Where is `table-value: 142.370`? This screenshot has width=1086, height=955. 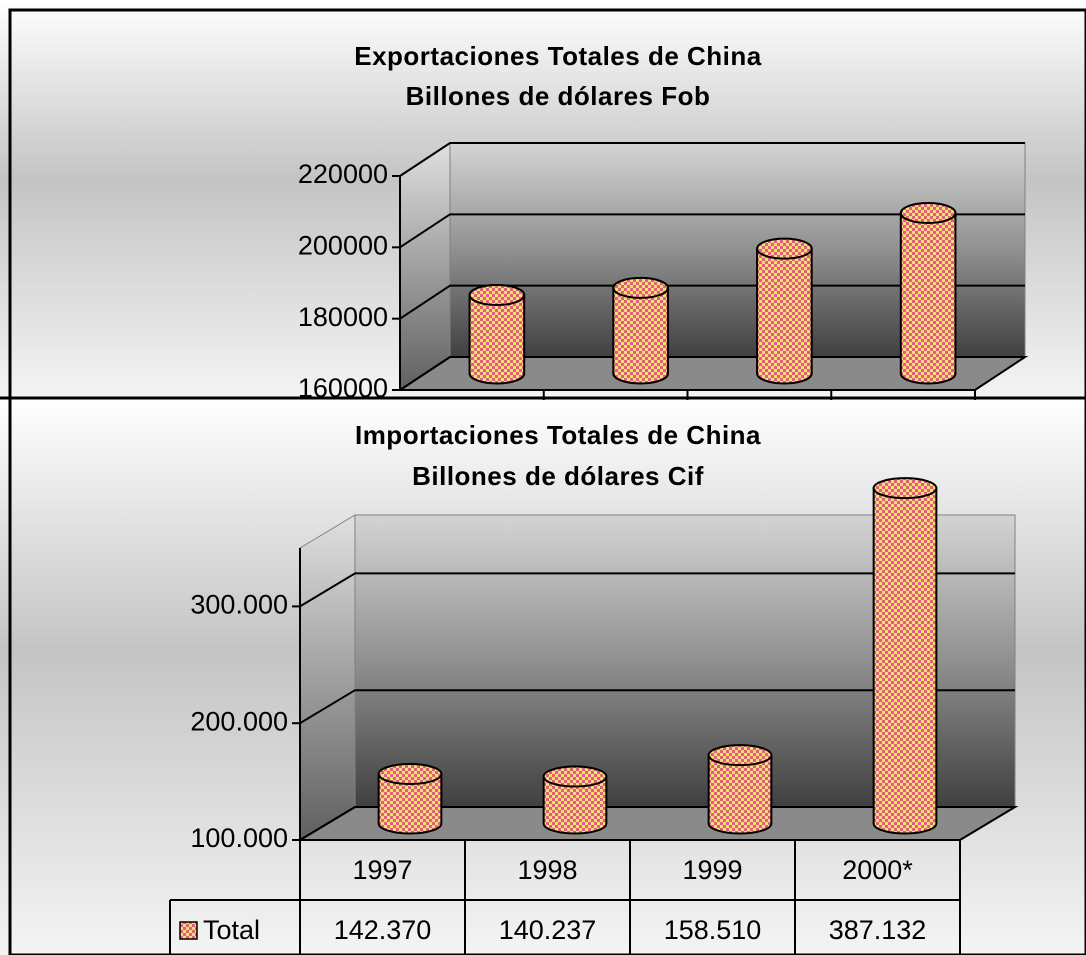 table-value: 142.370 is located at coordinates (383, 930).